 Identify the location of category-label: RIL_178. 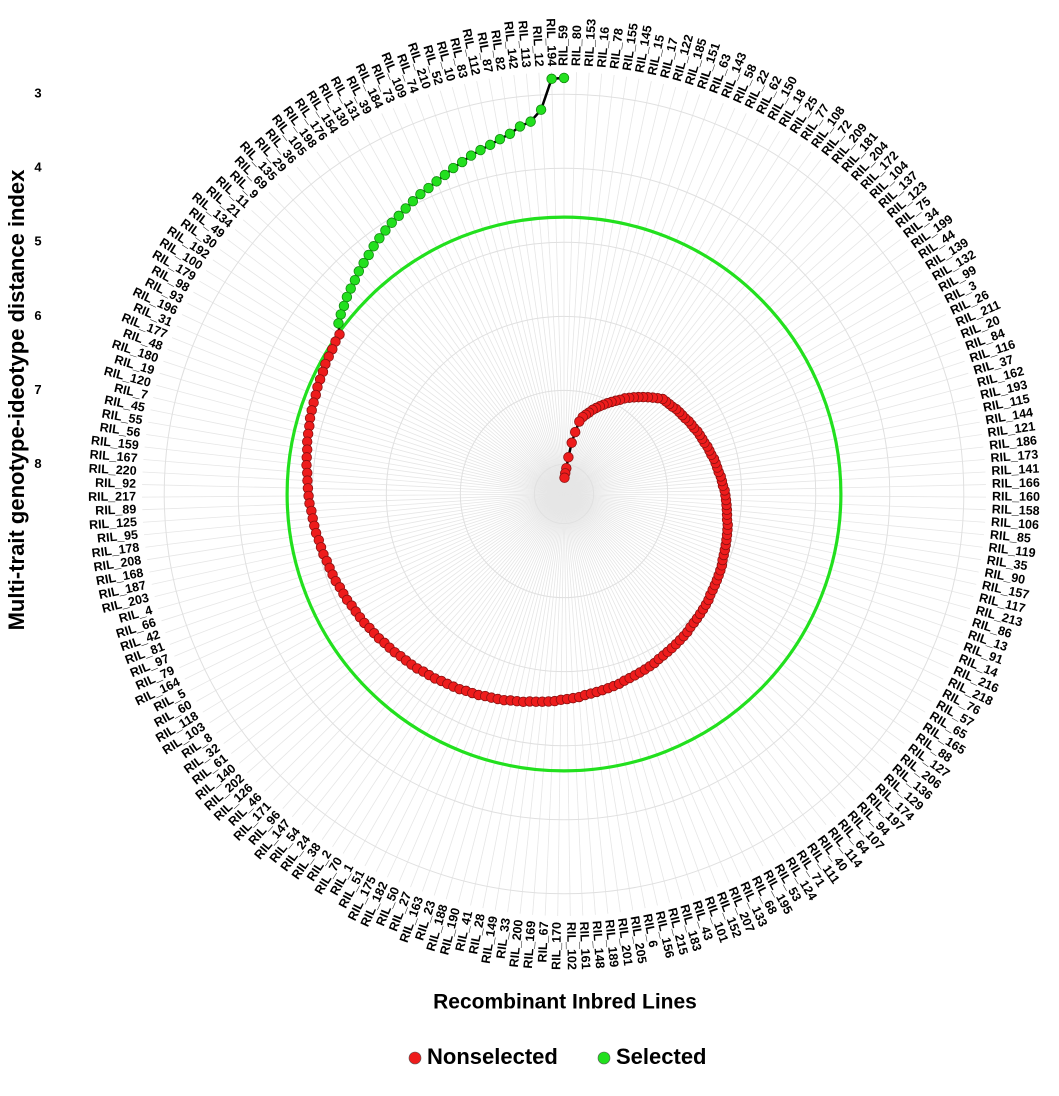
(115, 550).